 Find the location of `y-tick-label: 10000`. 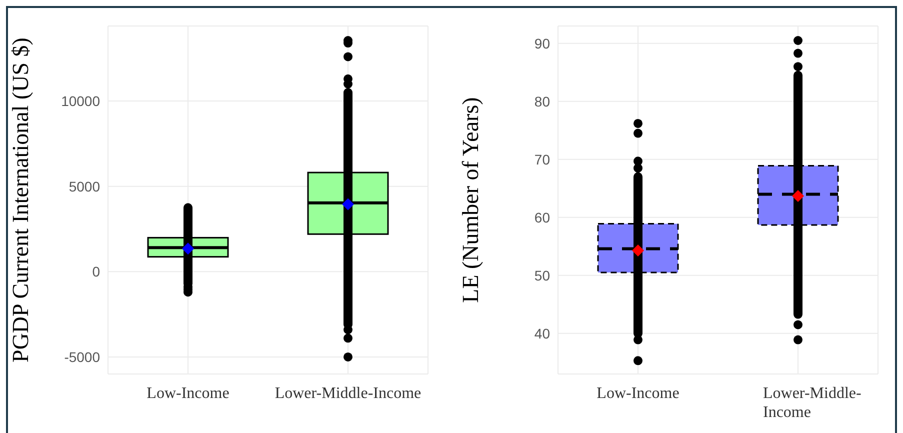

y-tick-label: 10000 is located at coordinates (80, 101).